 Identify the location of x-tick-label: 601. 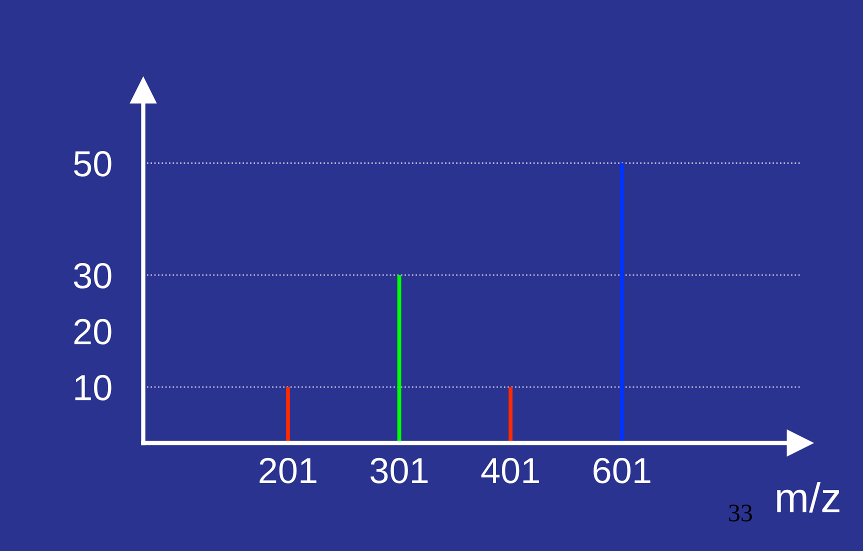
(622, 471).